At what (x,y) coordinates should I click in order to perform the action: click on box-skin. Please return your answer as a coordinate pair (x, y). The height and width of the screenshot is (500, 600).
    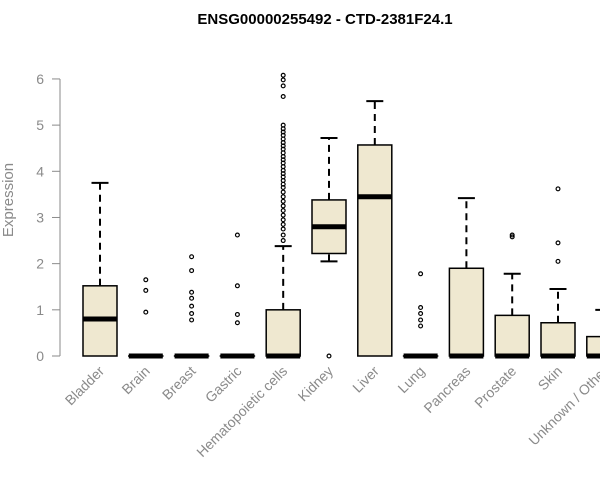
    Looking at the image, I should click on (558, 272).